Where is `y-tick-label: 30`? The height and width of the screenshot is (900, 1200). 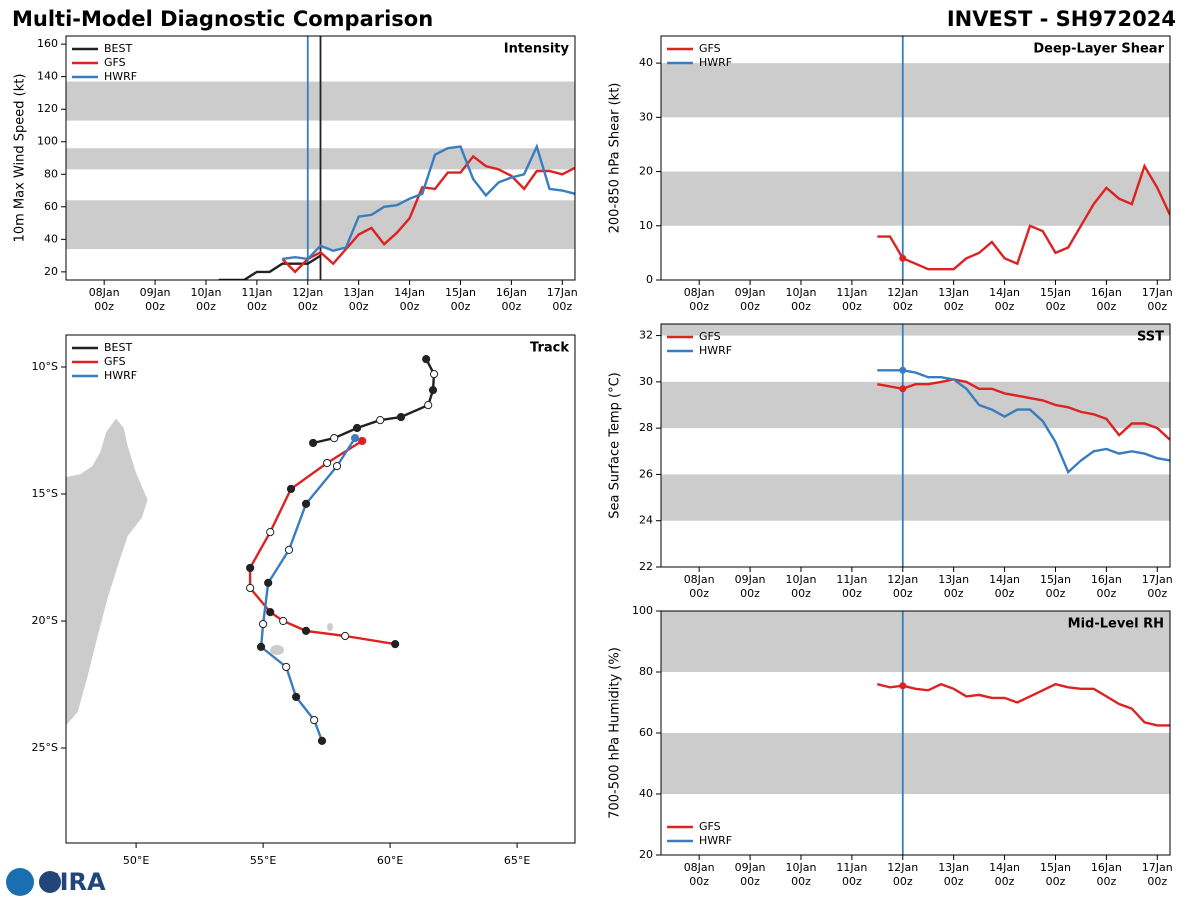 y-tick-label: 30 is located at coordinates (646, 381).